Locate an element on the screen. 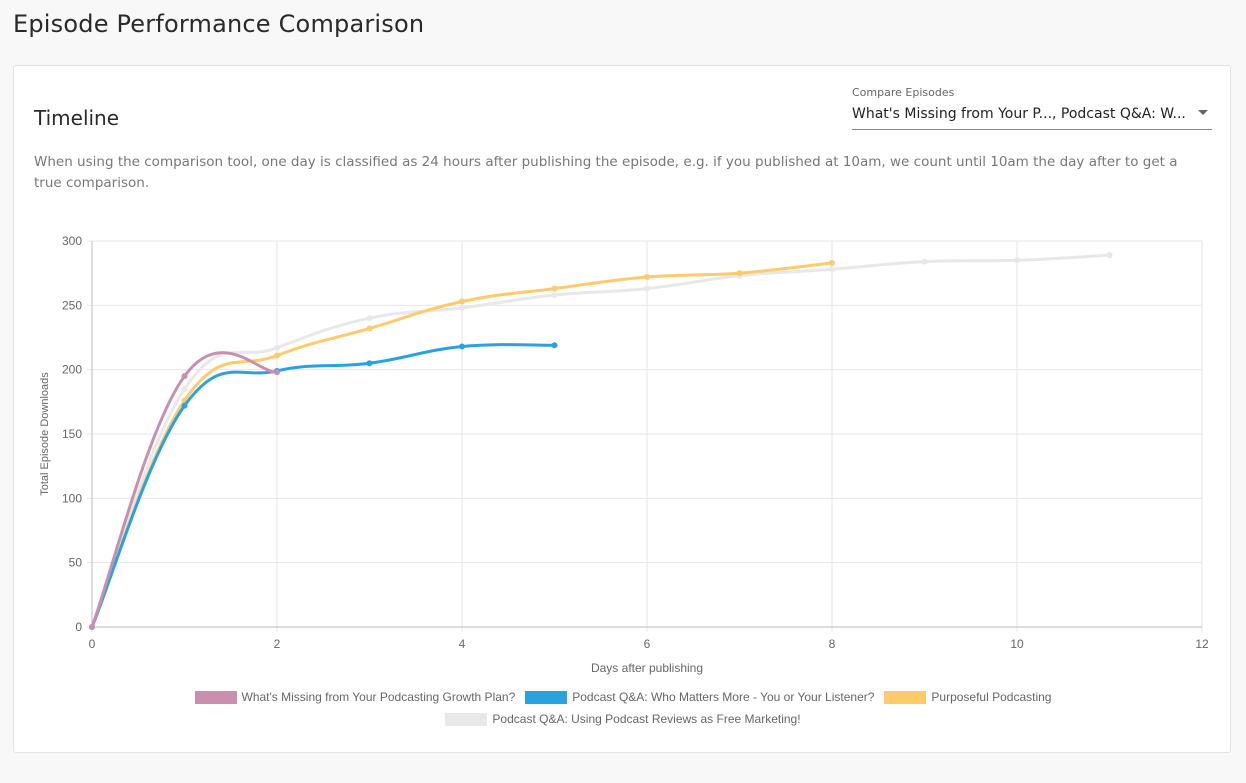  compare-episodes-label: Compare Episodes is located at coordinates (903, 92).